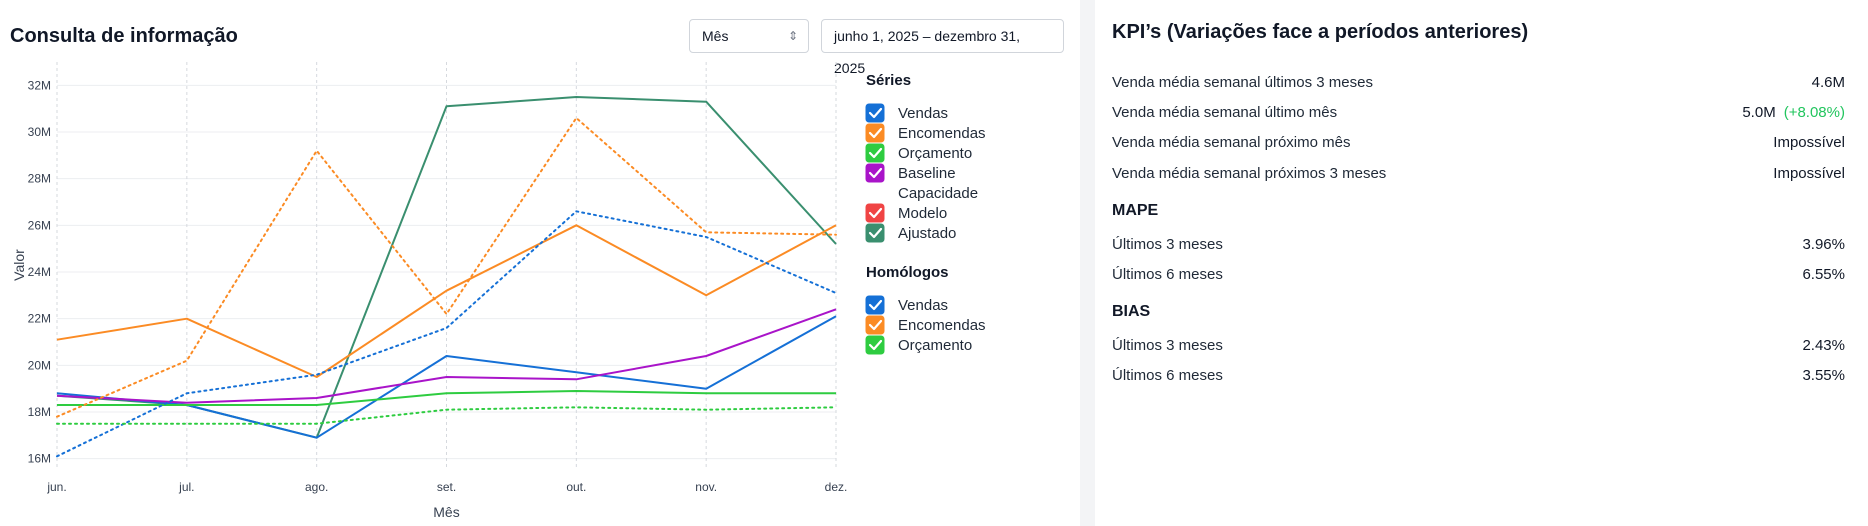  Describe the element at coordinates (1823, 244) in the screenshot. I see `kpi-value: 3.96%` at that location.